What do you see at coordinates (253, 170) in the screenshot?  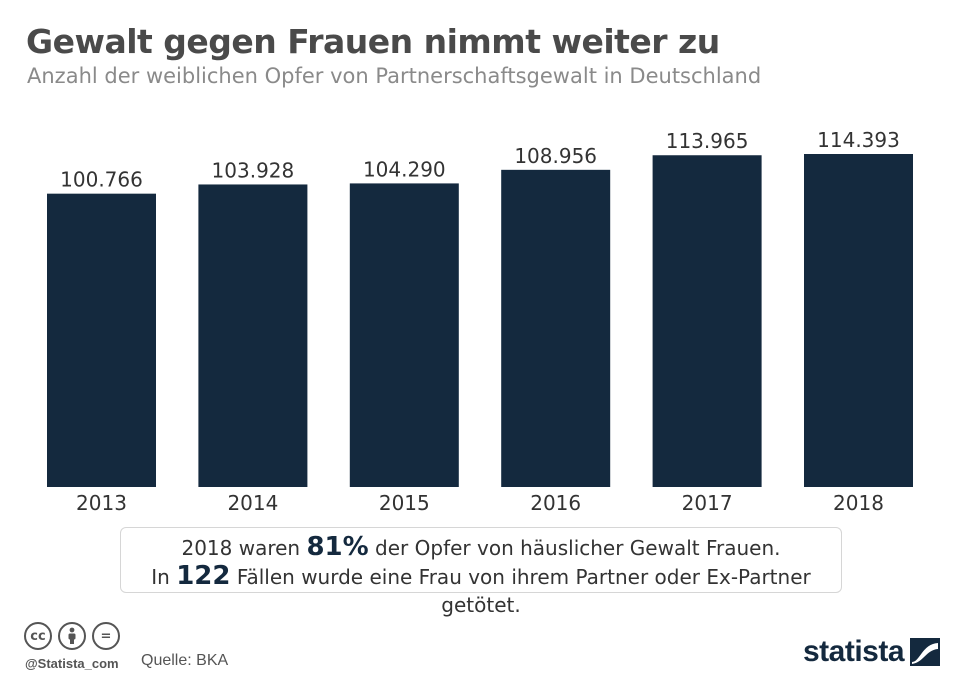 I see `value-label-2014: 103.928` at bounding box center [253, 170].